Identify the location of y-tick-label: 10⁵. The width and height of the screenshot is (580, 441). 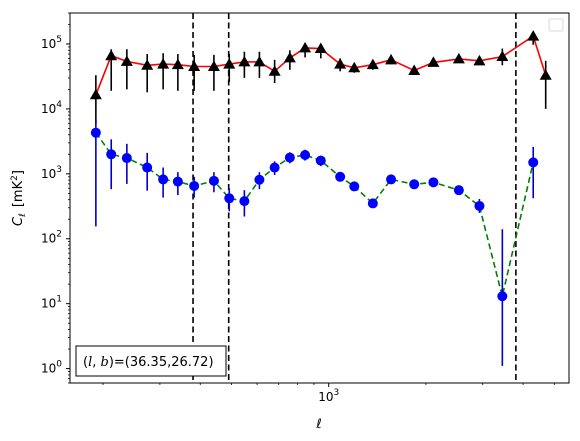
(51, 43).